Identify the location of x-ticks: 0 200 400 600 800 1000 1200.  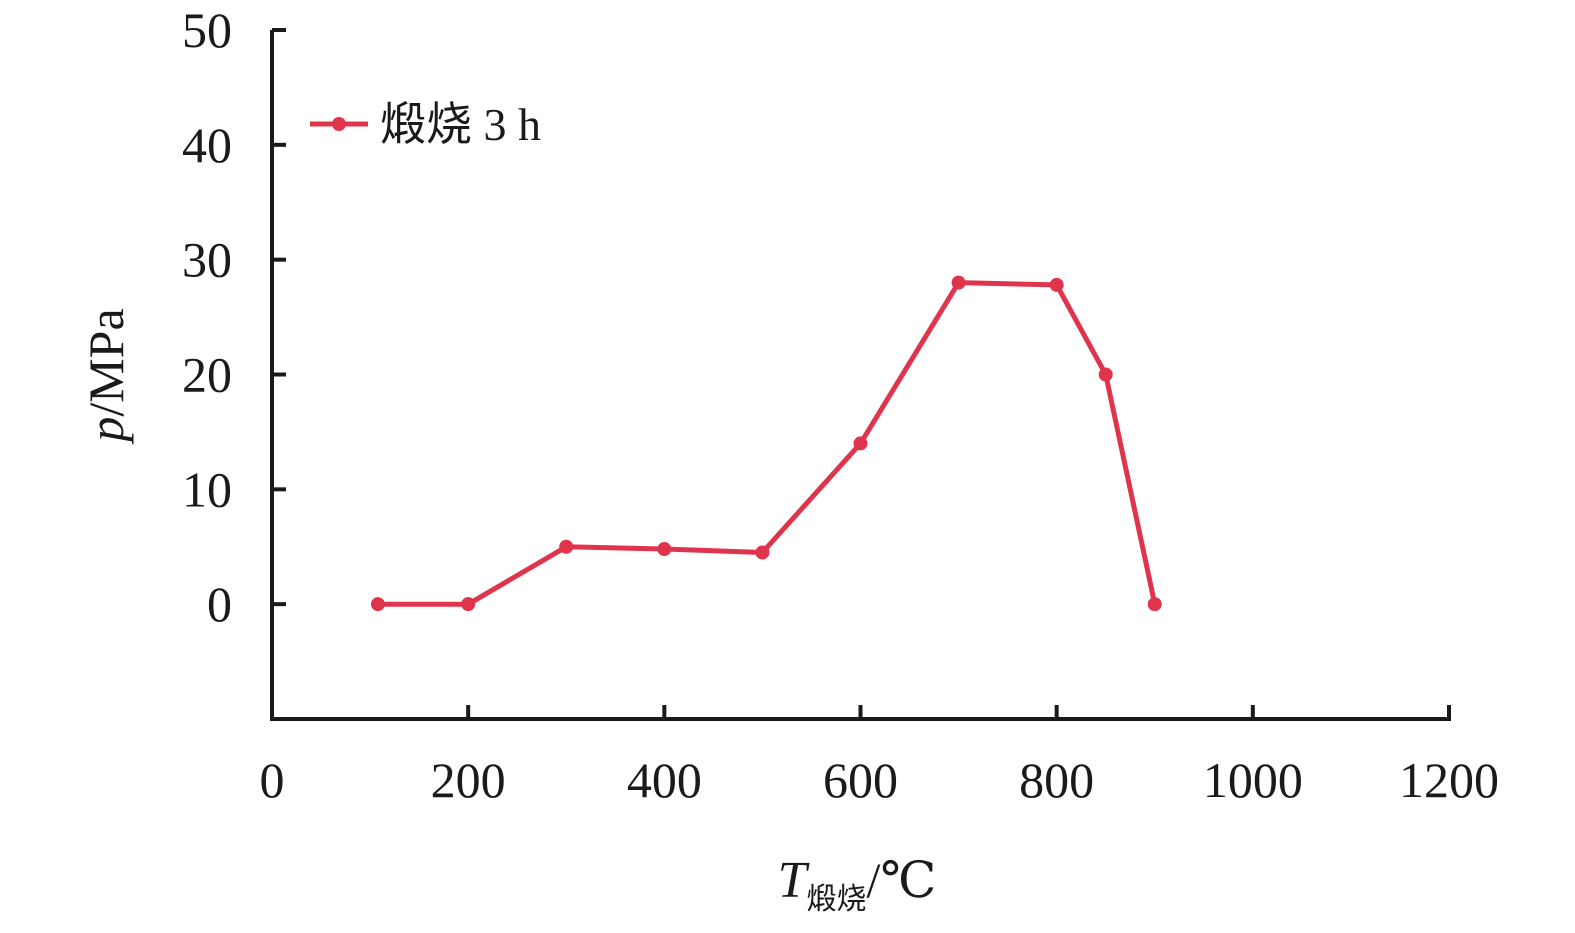
(879, 756).